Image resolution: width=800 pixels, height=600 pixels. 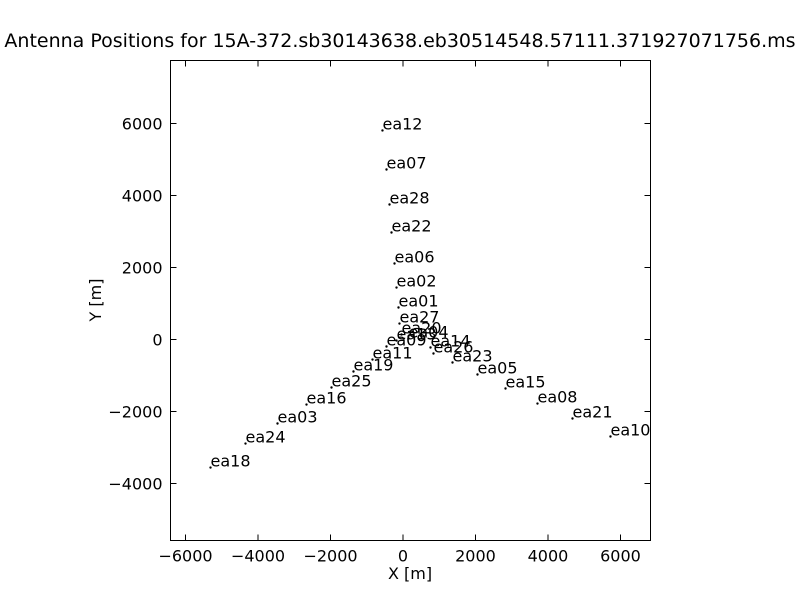 What do you see at coordinates (410, 573) in the screenshot?
I see `x-axis-label: X [m]` at bounding box center [410, 573].